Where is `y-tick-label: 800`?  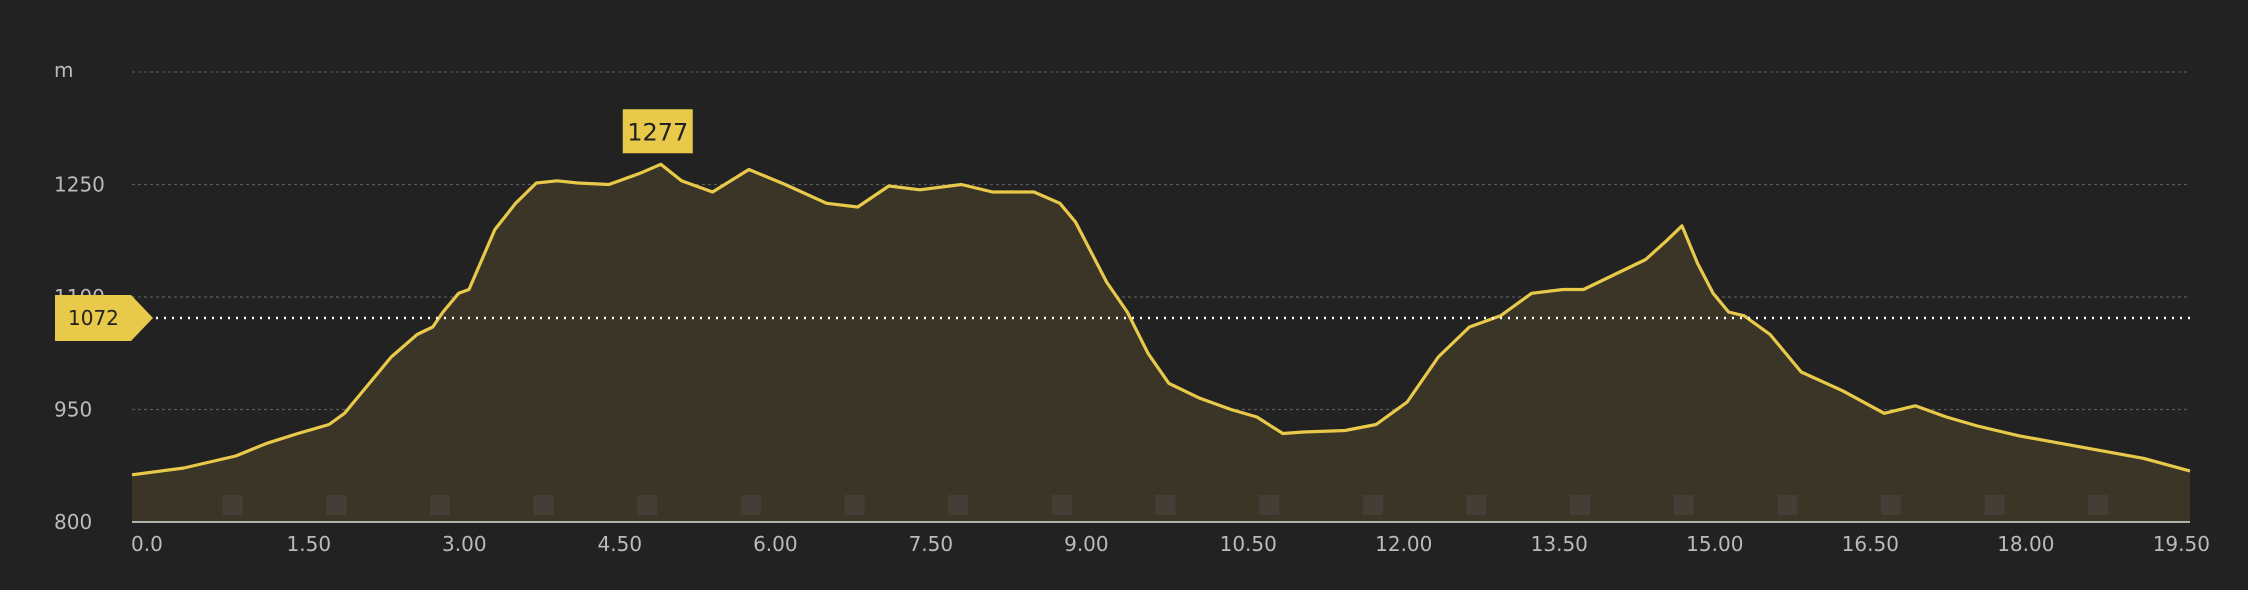
y-tick-label: 800 is located at coordinates (73, 522).